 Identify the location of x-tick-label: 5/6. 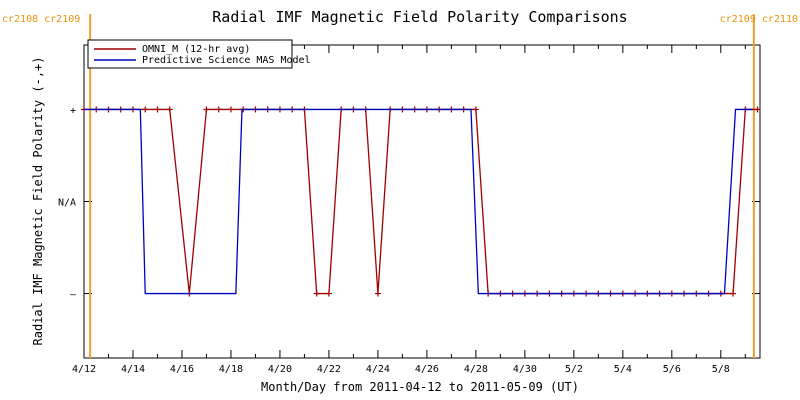
(672, 369).